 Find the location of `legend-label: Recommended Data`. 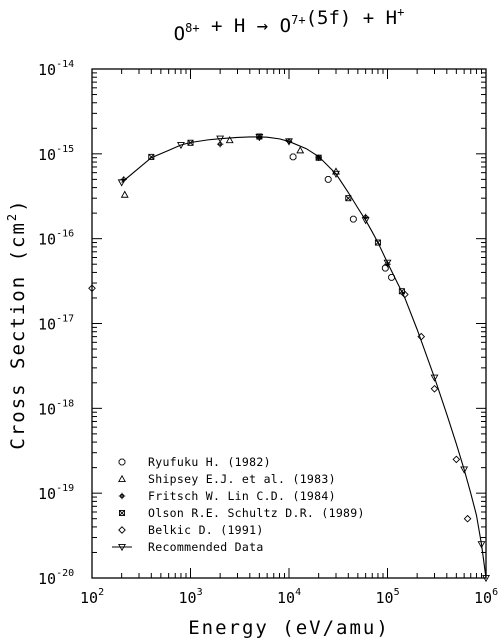

legend-label: Recommended Data is located at coordinates (206, 547).